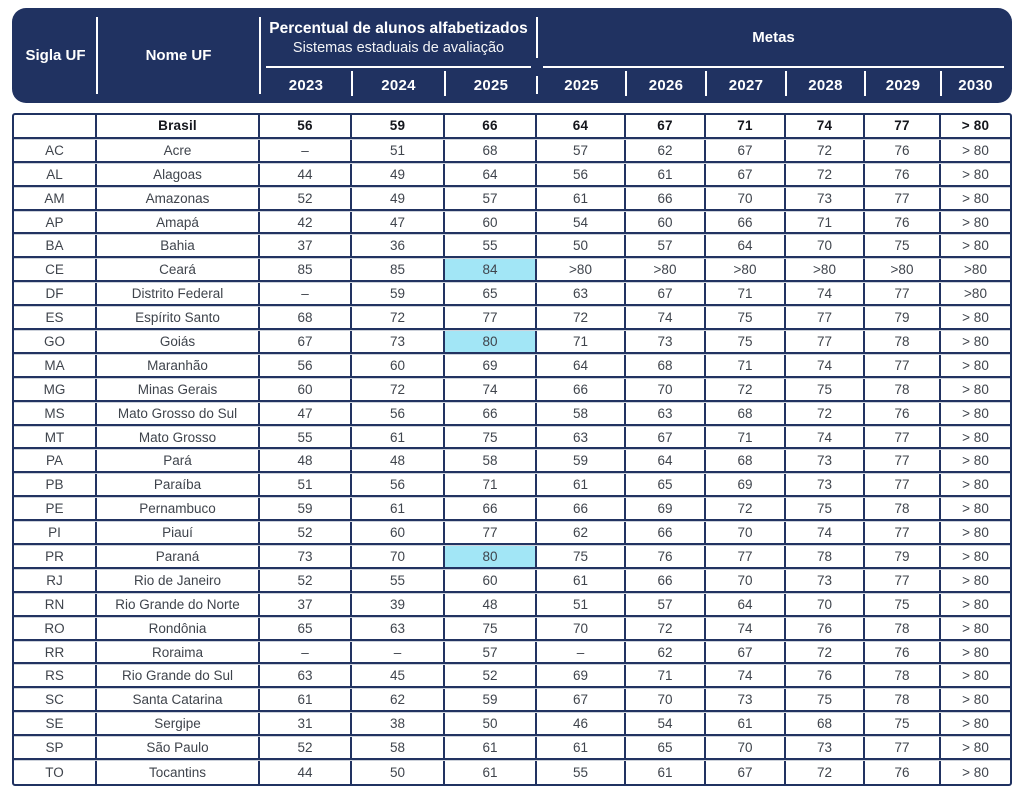 This screenshot has height=805, width=1024. What do you see at coordinates (666, 341) in the screenshot?
I see `cell-meta-2026: 73` at bounding box center [666, 341].